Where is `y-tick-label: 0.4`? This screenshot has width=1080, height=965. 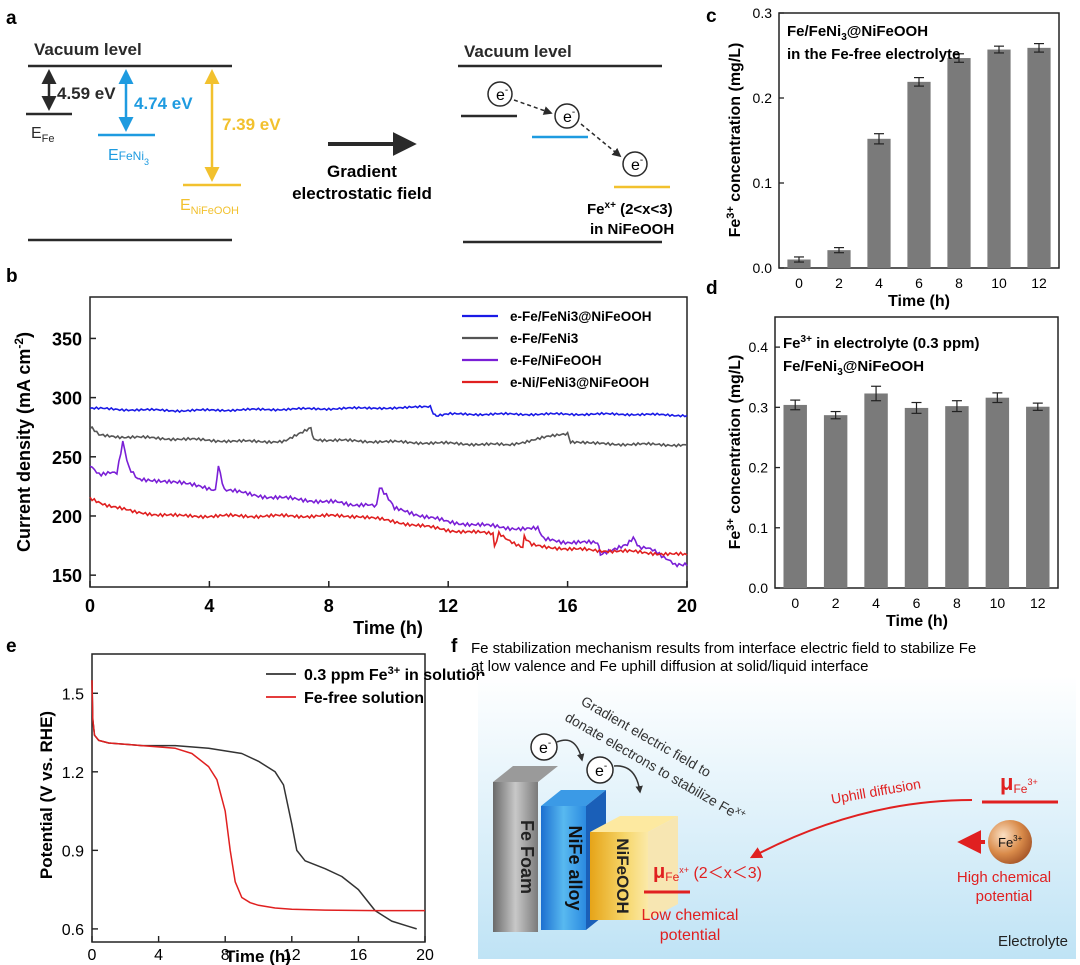 y-tick-label: 0.4 is located at coordinates (759, 347).